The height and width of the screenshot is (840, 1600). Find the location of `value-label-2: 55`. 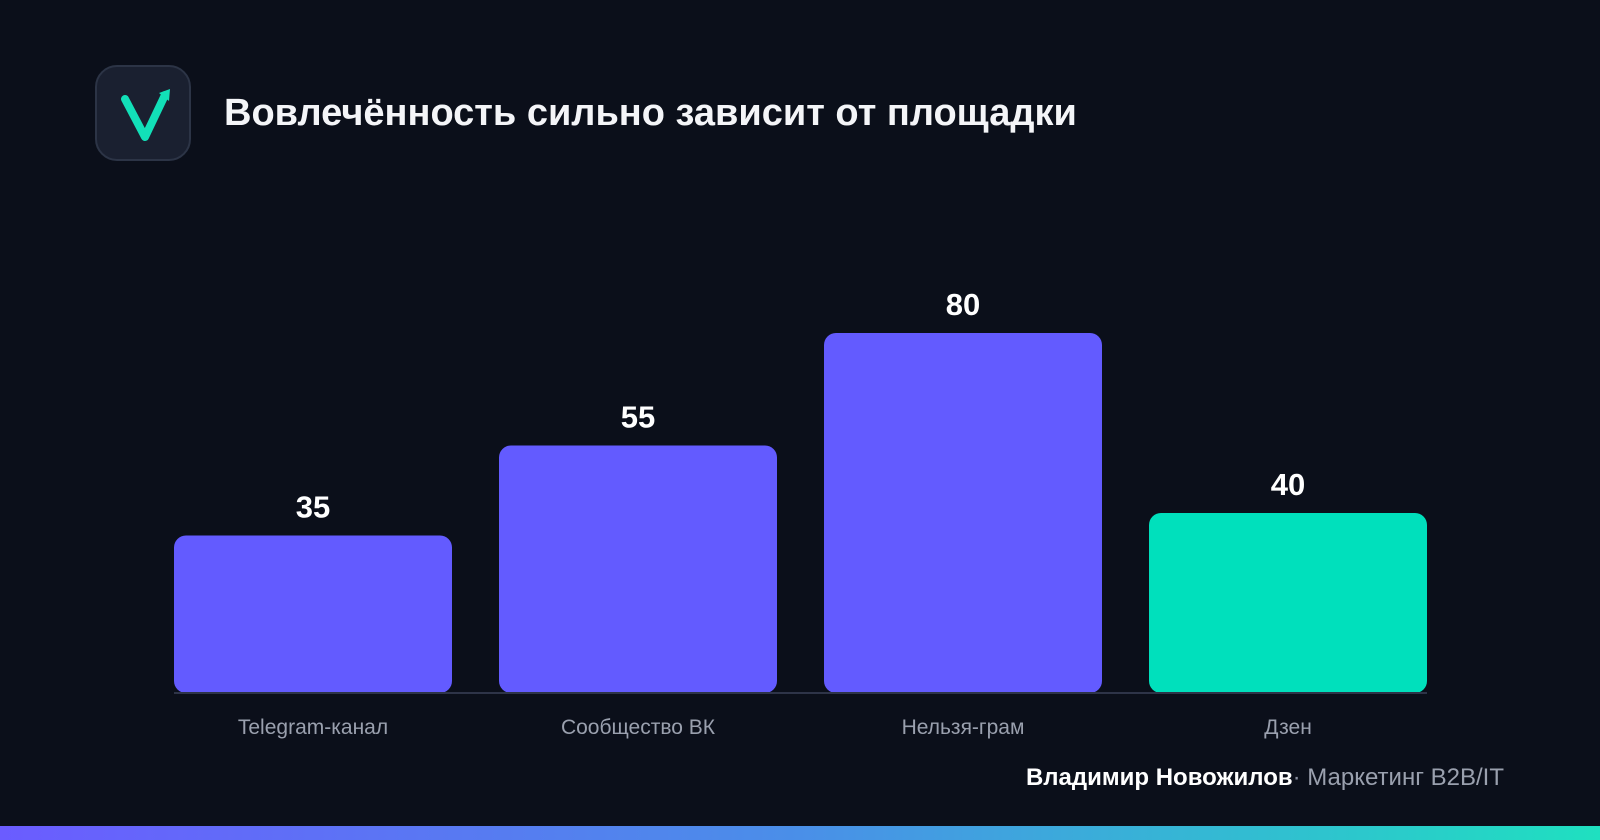

value-label-2: 55 is located at coordinates (638, 417).